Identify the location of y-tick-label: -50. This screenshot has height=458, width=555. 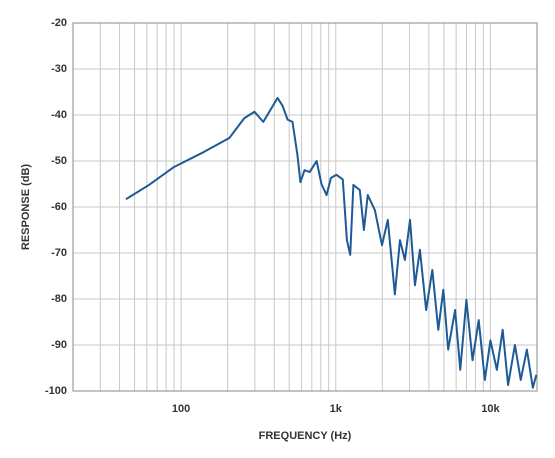
(59, 161).